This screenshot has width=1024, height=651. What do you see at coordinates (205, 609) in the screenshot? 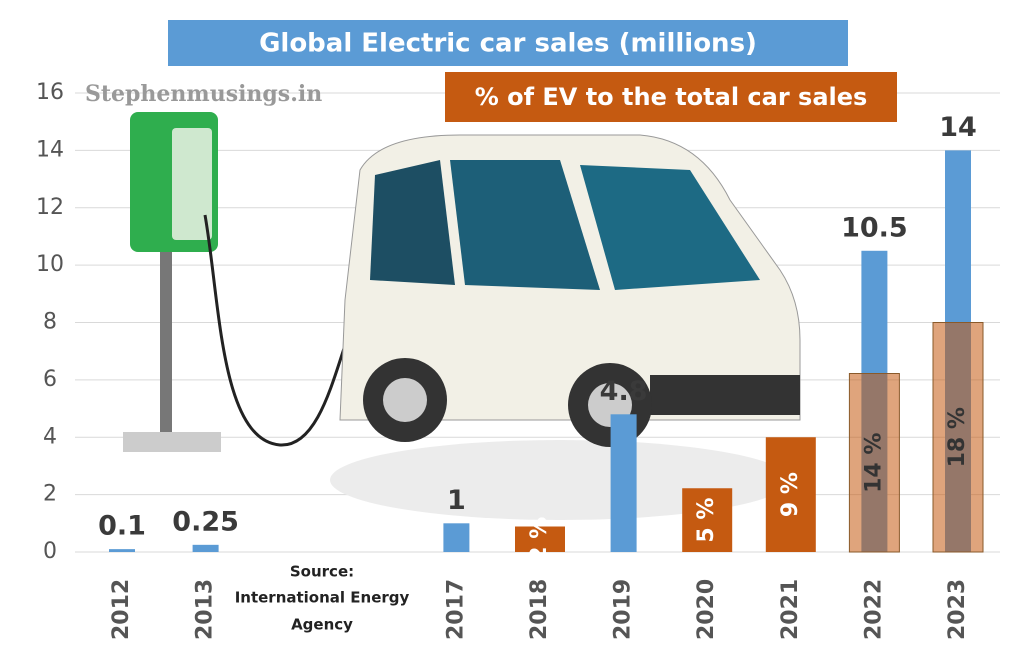
I see `x-tick-label: 2013` at bounding box center [205, 609].